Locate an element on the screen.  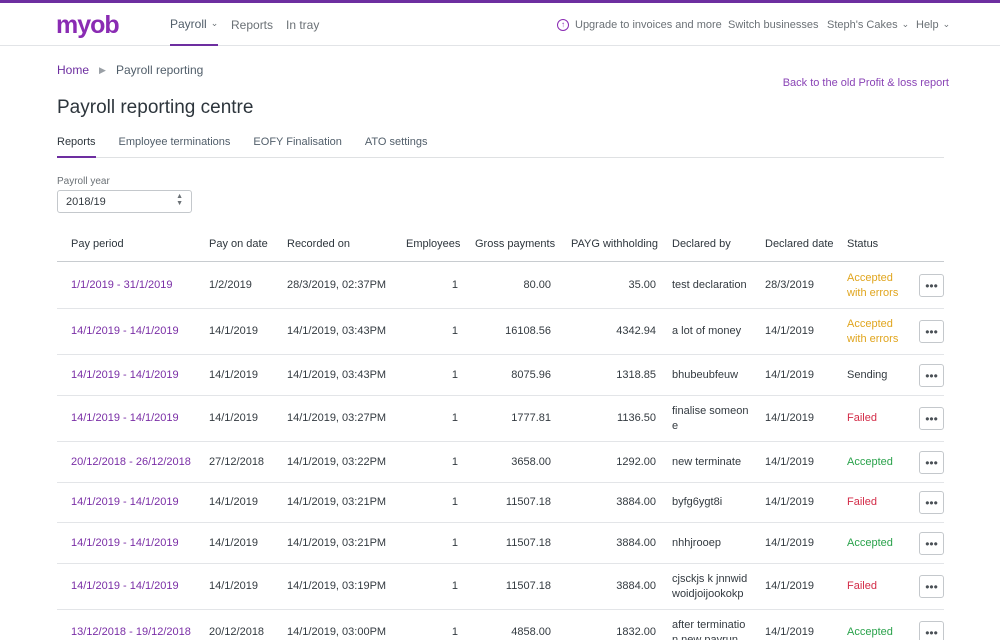
header-payg-withholding: PAYG withholding is located at coordinates (615, 244).